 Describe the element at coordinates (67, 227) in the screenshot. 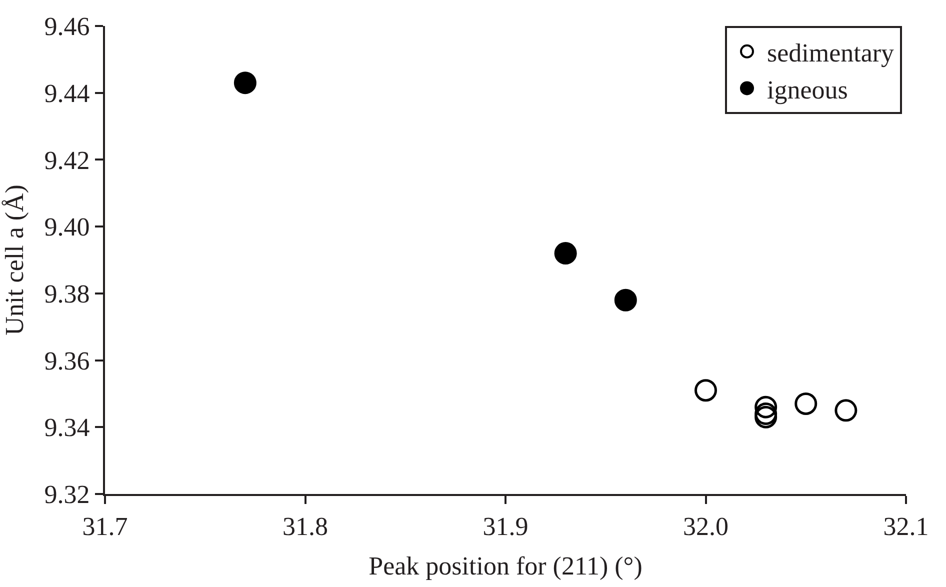

I see `y-tick-label: 9.40` at that location.